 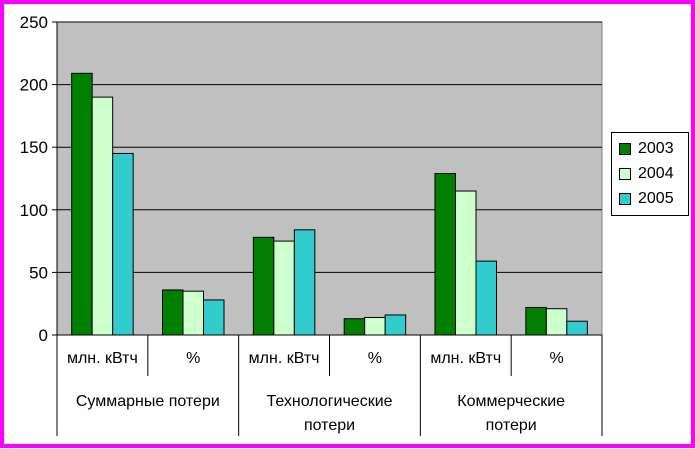 I want to click on y-tick-label: 50, so click(x=38, y=272).